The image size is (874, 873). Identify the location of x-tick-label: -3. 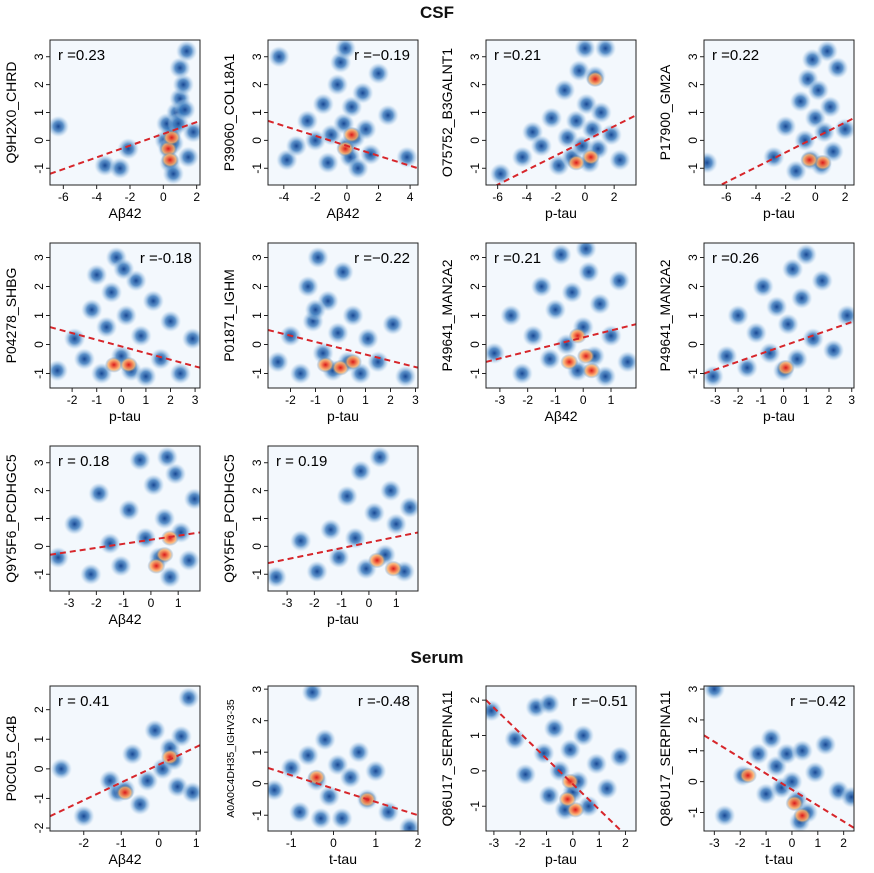
(500, 400).